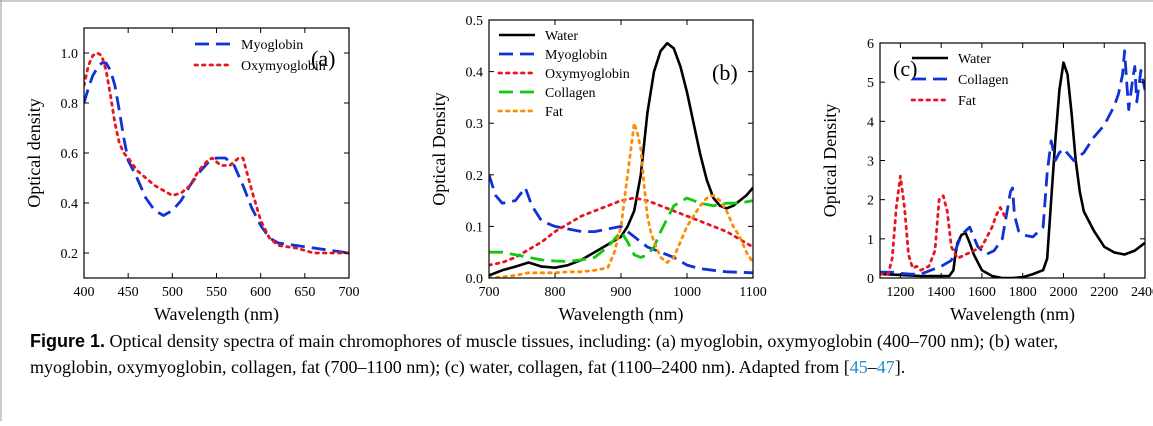  What do you see at coordinates (905, 68) in the screenshot?
I see `panel-label: (c)` at bounding box center [905, 68].